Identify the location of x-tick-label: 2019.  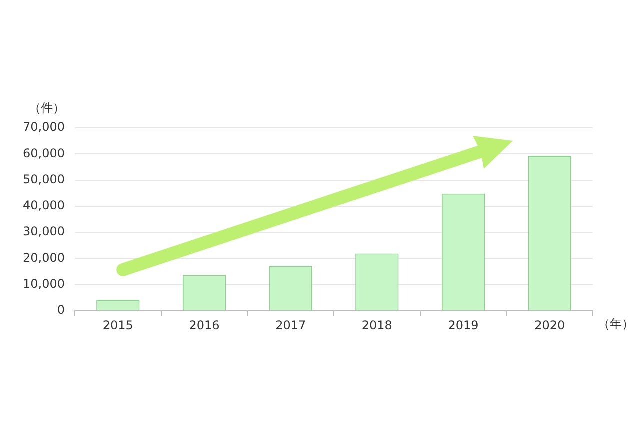
(463, 325).